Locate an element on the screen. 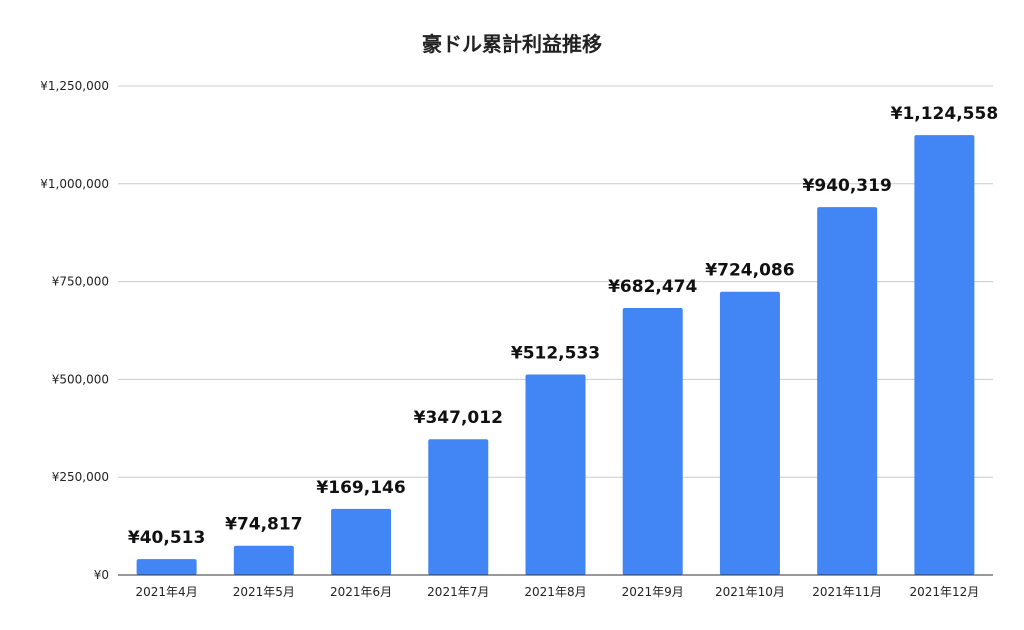 This screenshot has height=630, width=1024. y-tick-label: ¥0 is located at coordinates (101, 575).